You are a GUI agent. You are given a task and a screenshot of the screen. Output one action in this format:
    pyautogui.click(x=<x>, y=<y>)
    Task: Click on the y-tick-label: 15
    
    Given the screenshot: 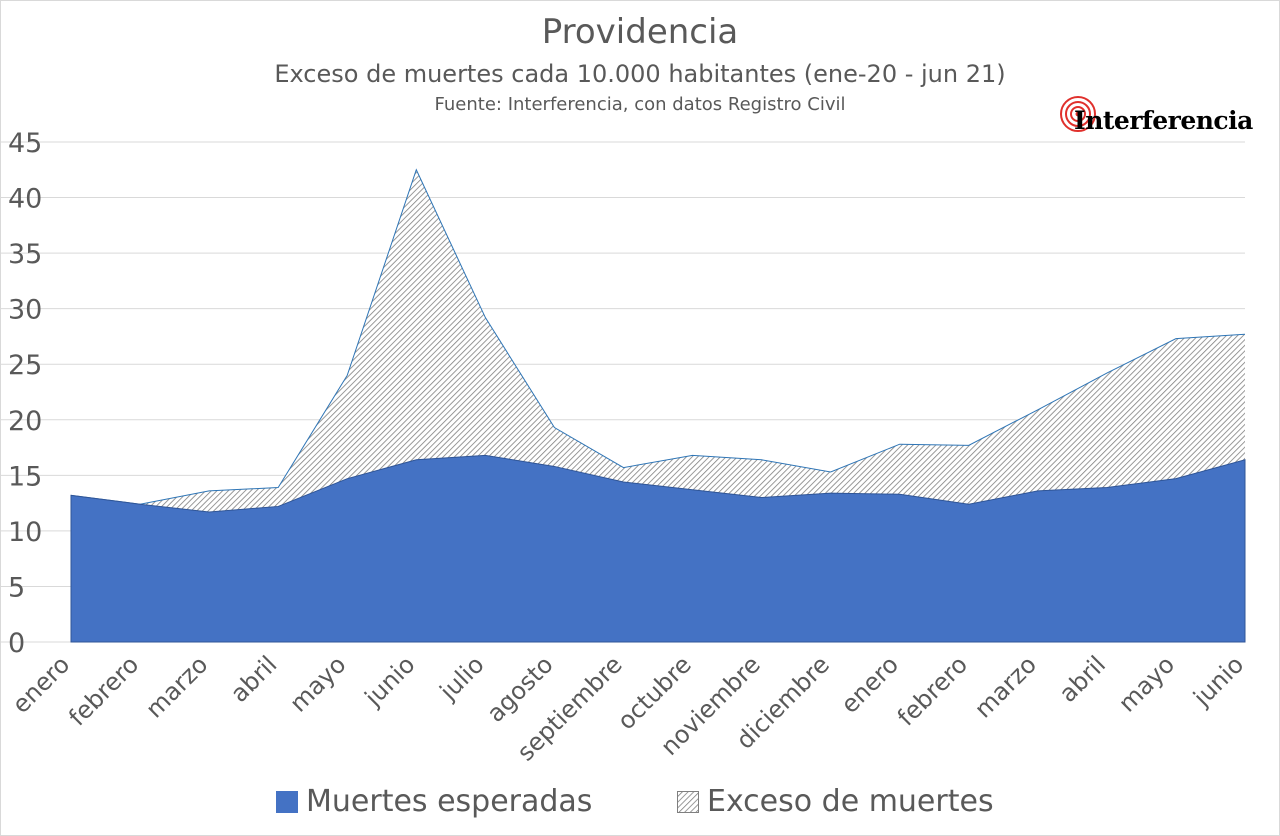 What is the action you would take?
    pyautogui.click(x=25, y=476)
    